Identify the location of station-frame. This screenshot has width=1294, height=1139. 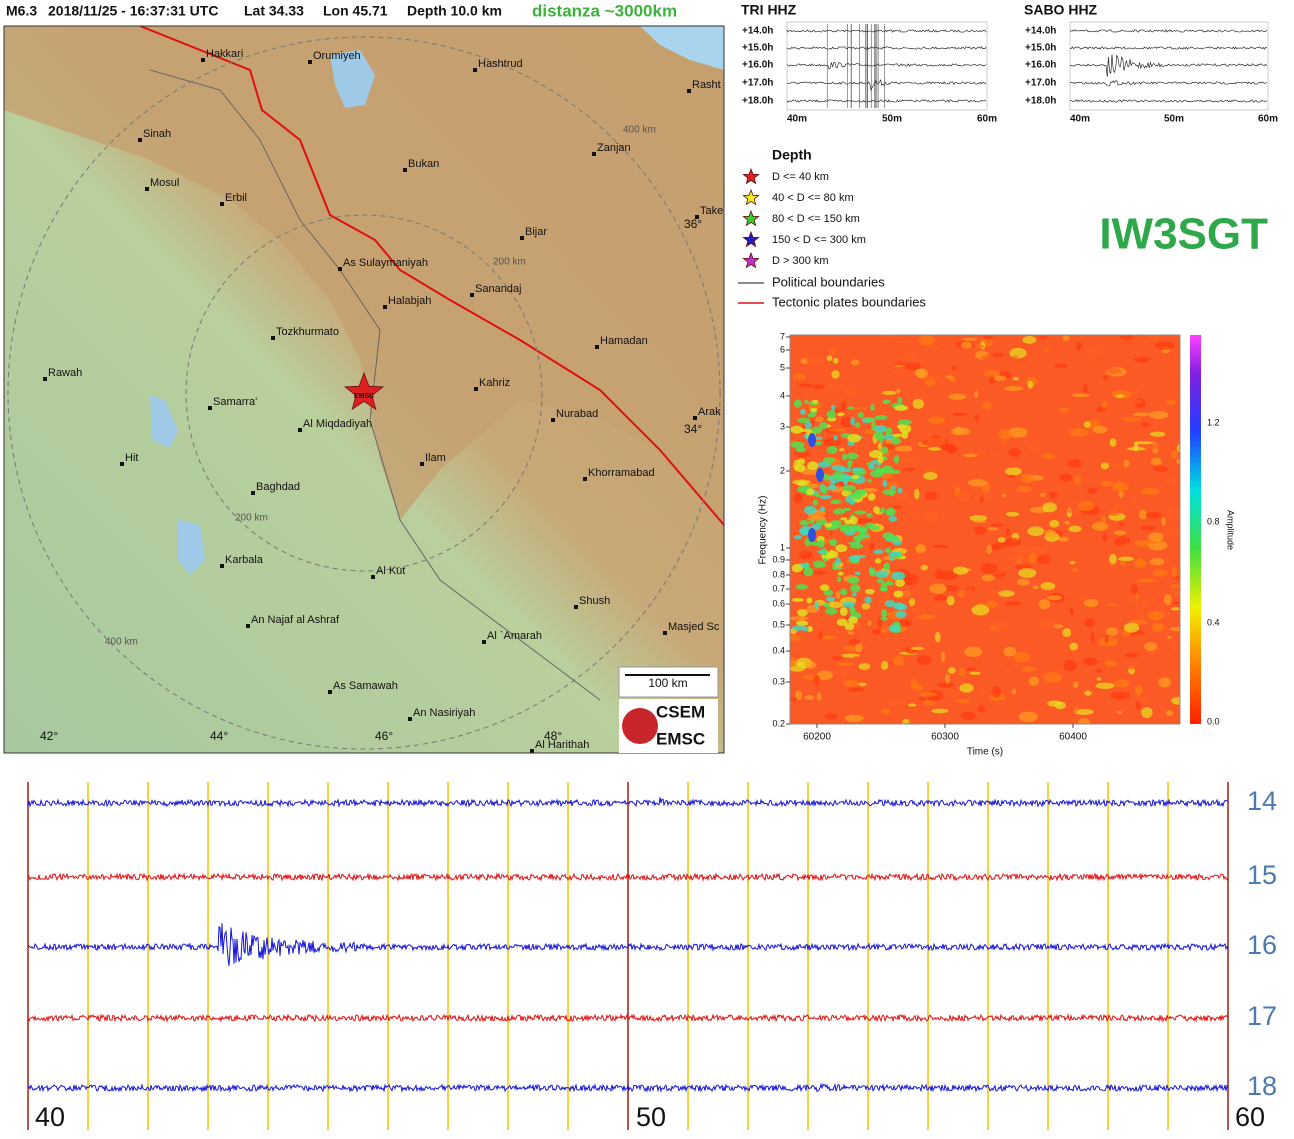
(1169, 66).